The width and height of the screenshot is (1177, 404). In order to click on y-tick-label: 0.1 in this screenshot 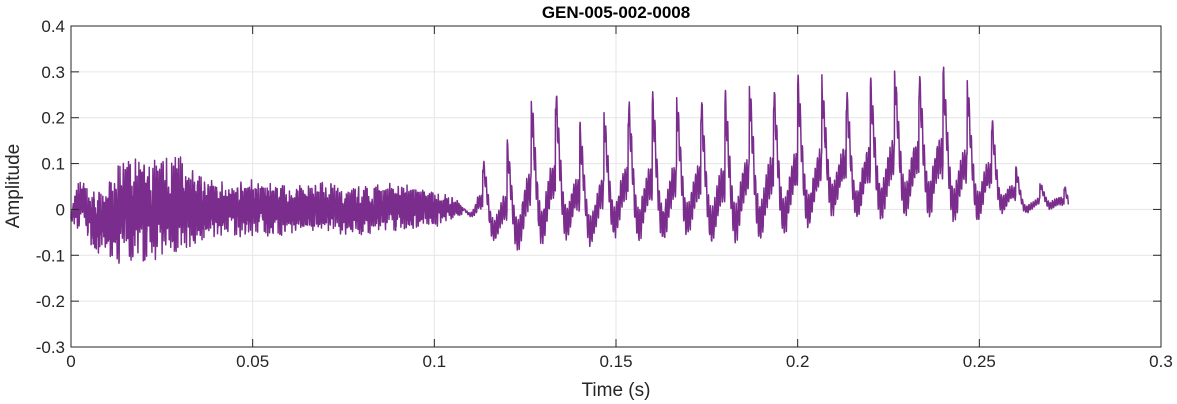, I will do `click(53, 164)`.